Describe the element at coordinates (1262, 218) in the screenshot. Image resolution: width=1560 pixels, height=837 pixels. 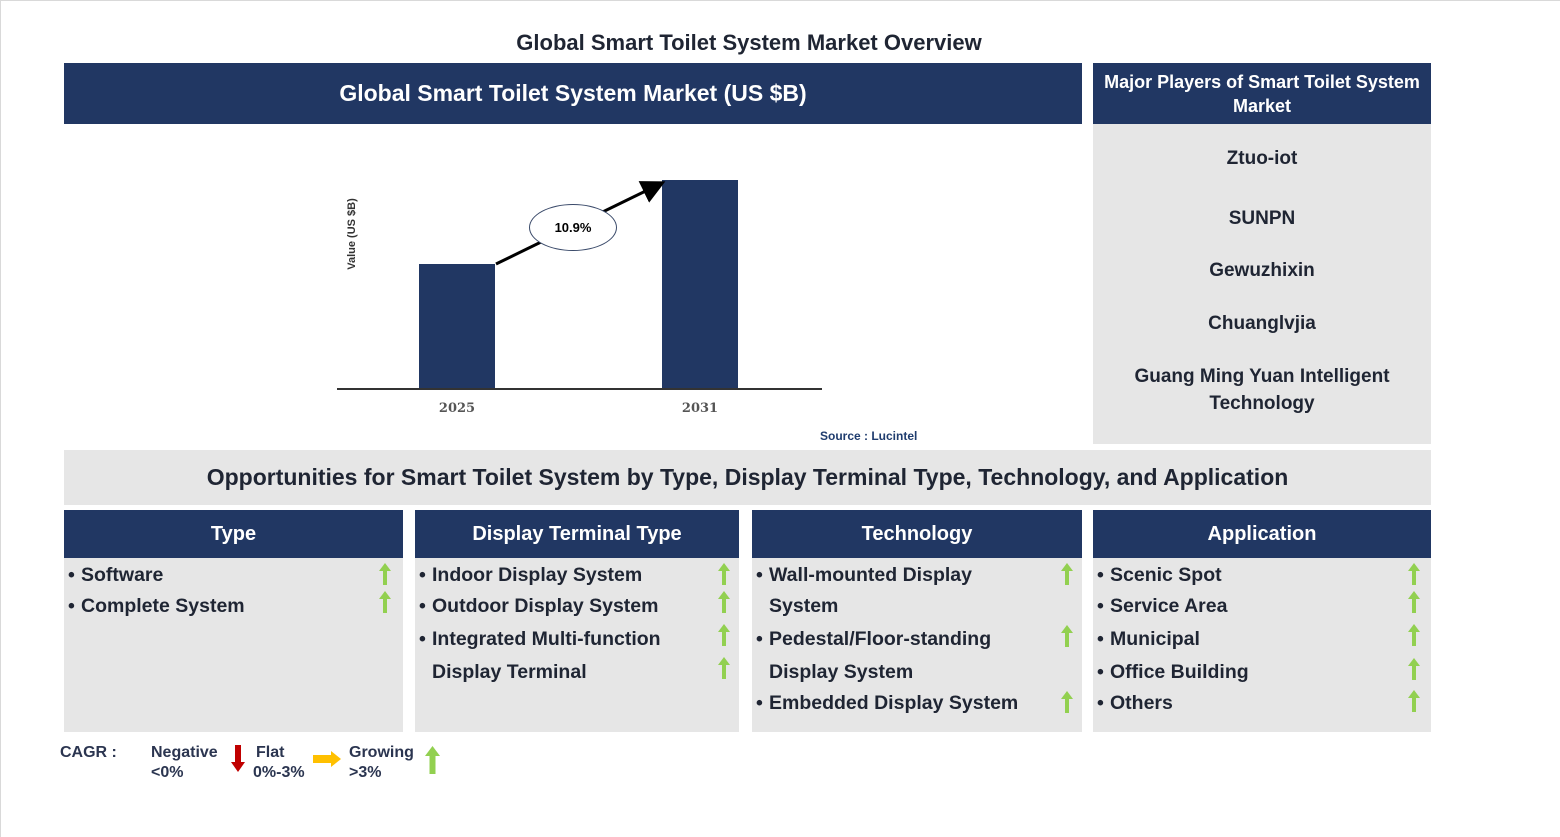
I see `player-item: SUNPN` at that location.